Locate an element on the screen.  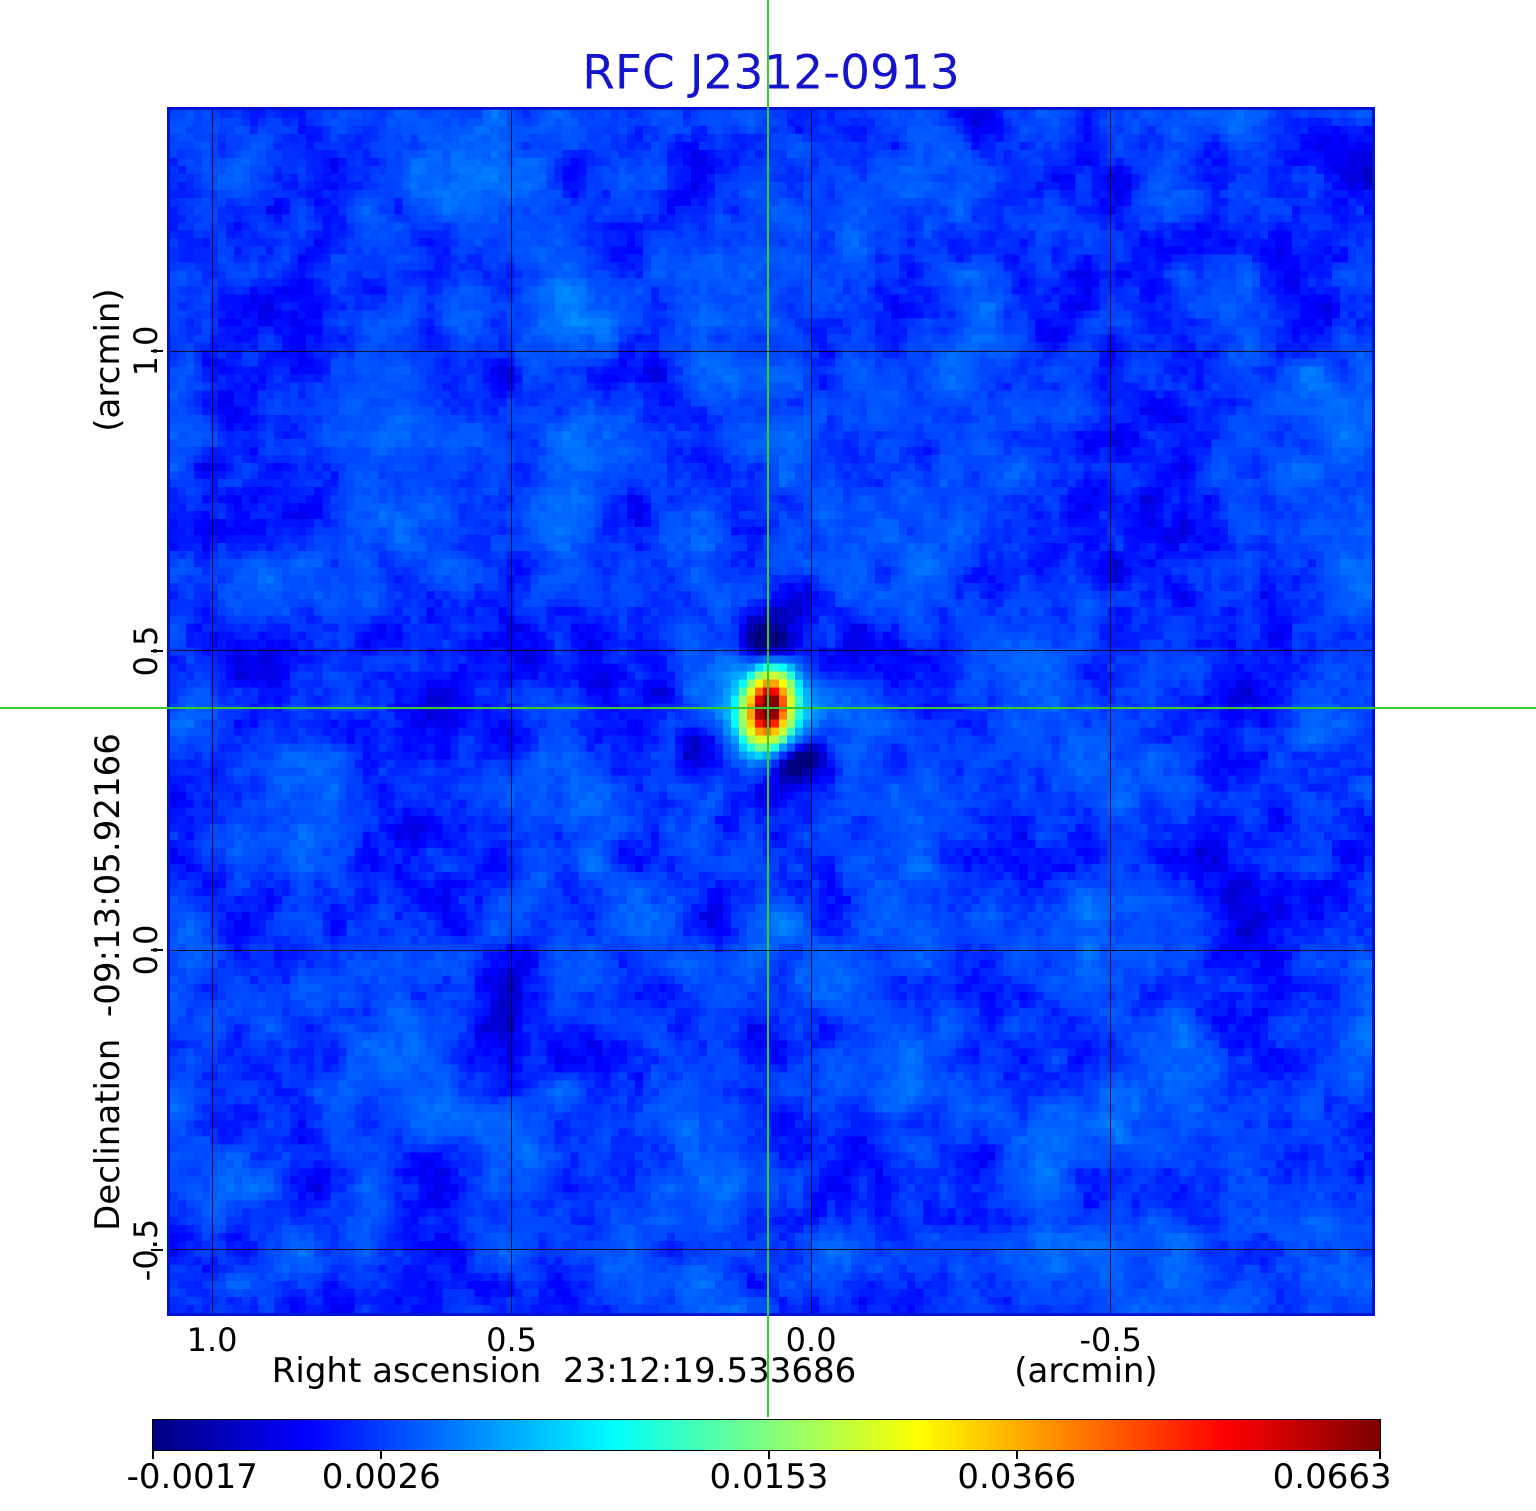
y-axis-label: Declination -09:13:05.92166 is located at coordinates (108, 982).